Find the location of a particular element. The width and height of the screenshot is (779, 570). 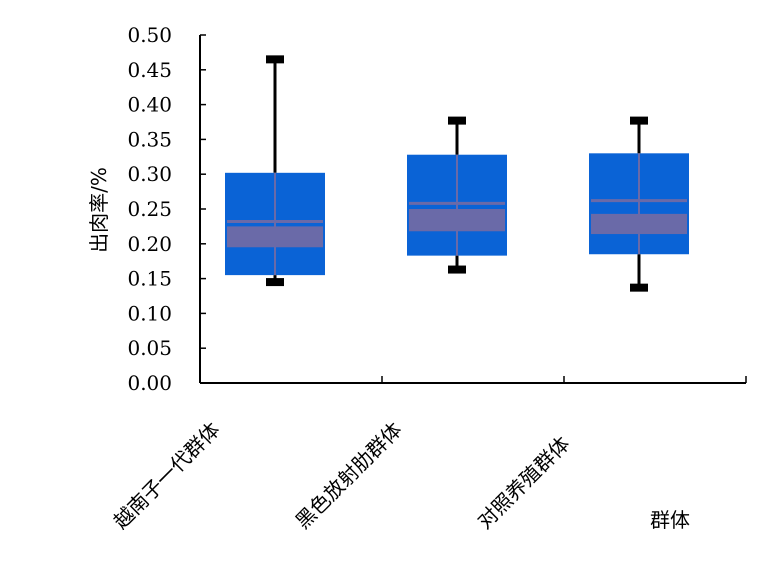

y-tick-label: 0.15 is located at coordinates (149, 279).